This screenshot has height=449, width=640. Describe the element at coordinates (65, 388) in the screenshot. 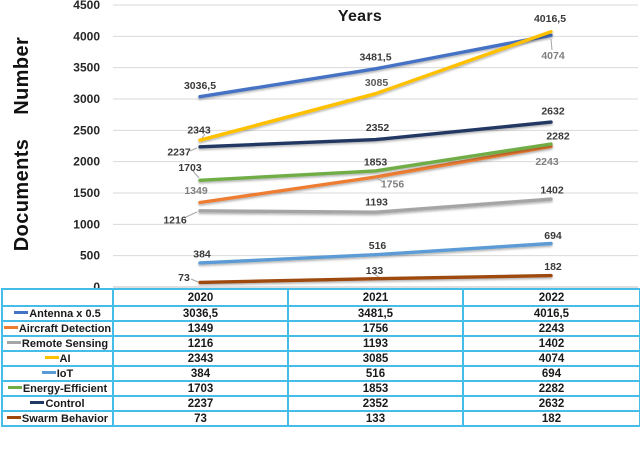

I see `series-name: Energy-Efficient` at that location.